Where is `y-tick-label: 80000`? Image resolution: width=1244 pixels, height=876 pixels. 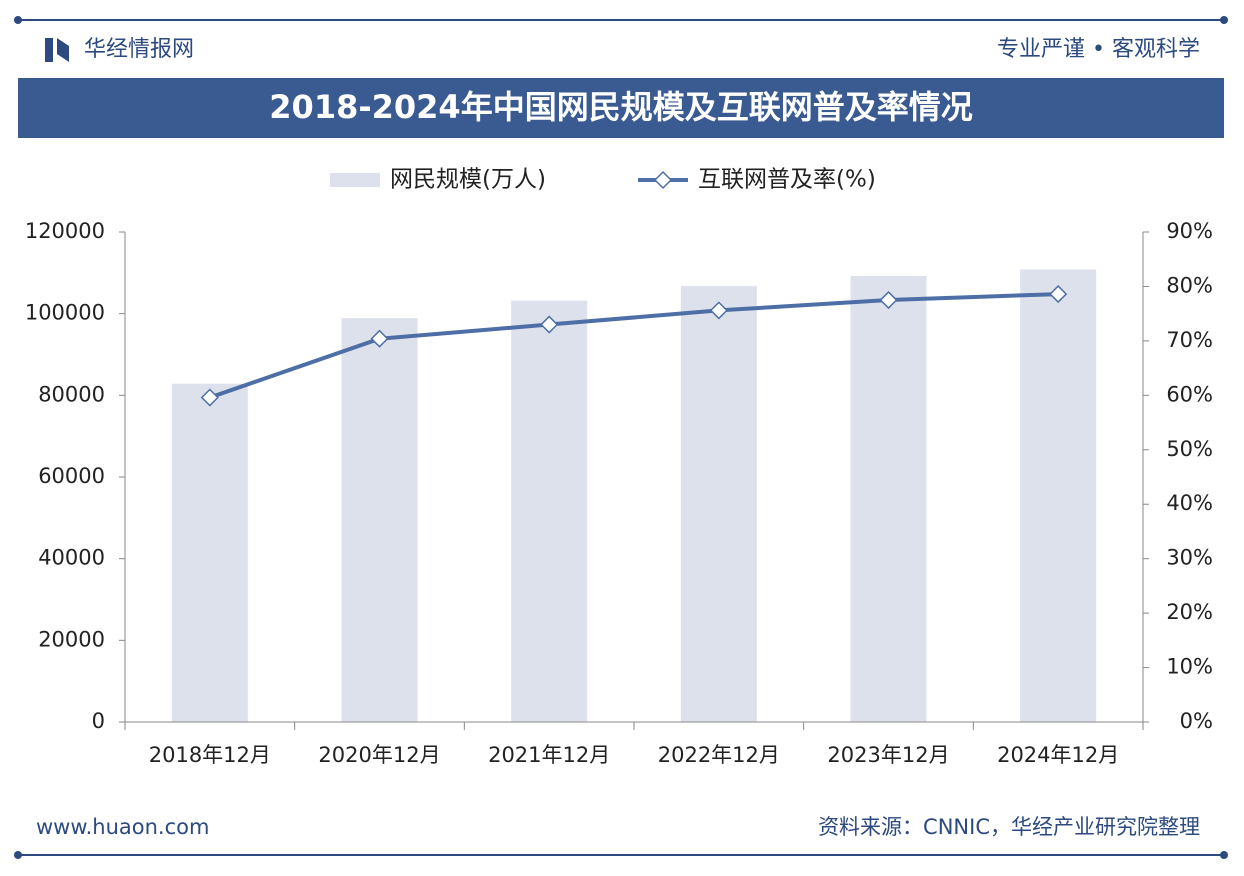
y-tick-label: 80000 is located at coordinates (71, 394).